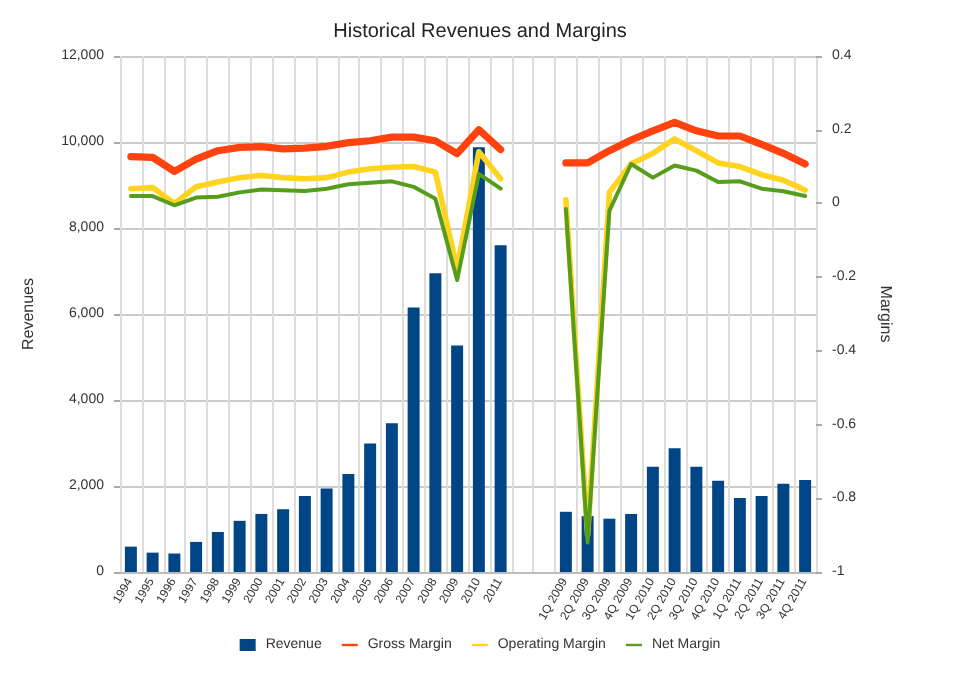  I want to click on y-axis-title: Revenues, so click(28, 314).